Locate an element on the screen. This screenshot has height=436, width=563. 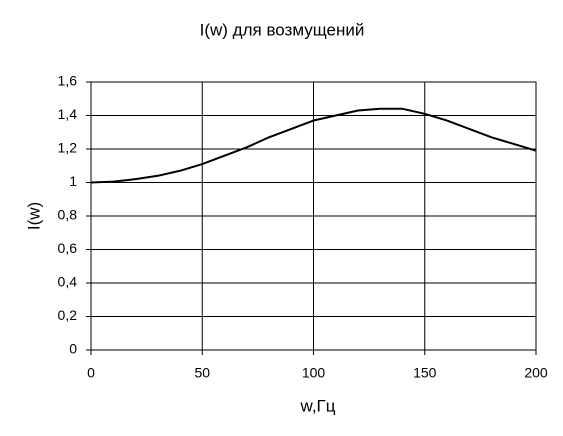
x-axis-title: w,Гц is located at coordinates (317, 405).